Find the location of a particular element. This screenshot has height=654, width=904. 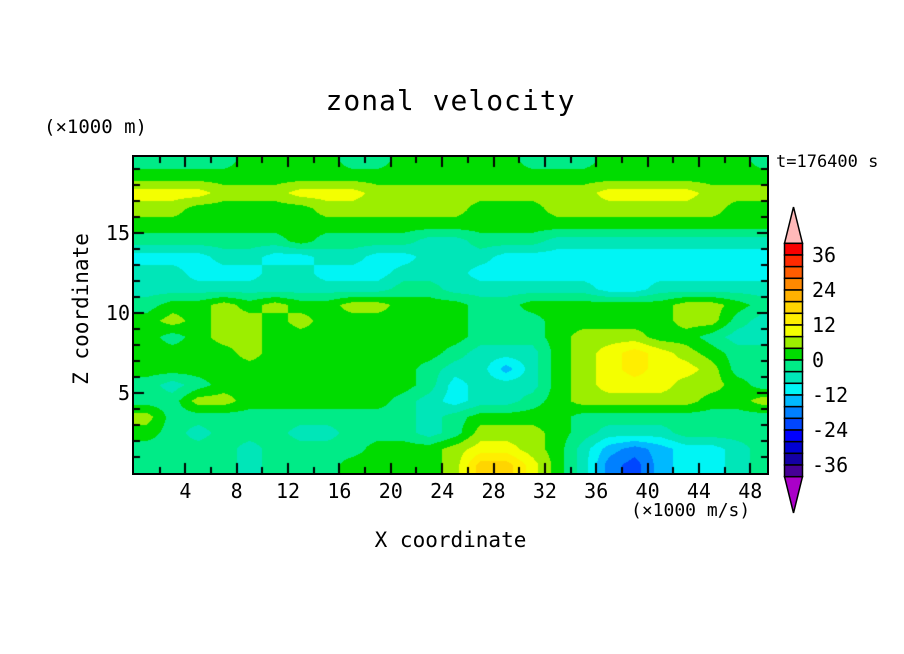

colorbar-tick-label: -12 is located at coordinates (830, 395).